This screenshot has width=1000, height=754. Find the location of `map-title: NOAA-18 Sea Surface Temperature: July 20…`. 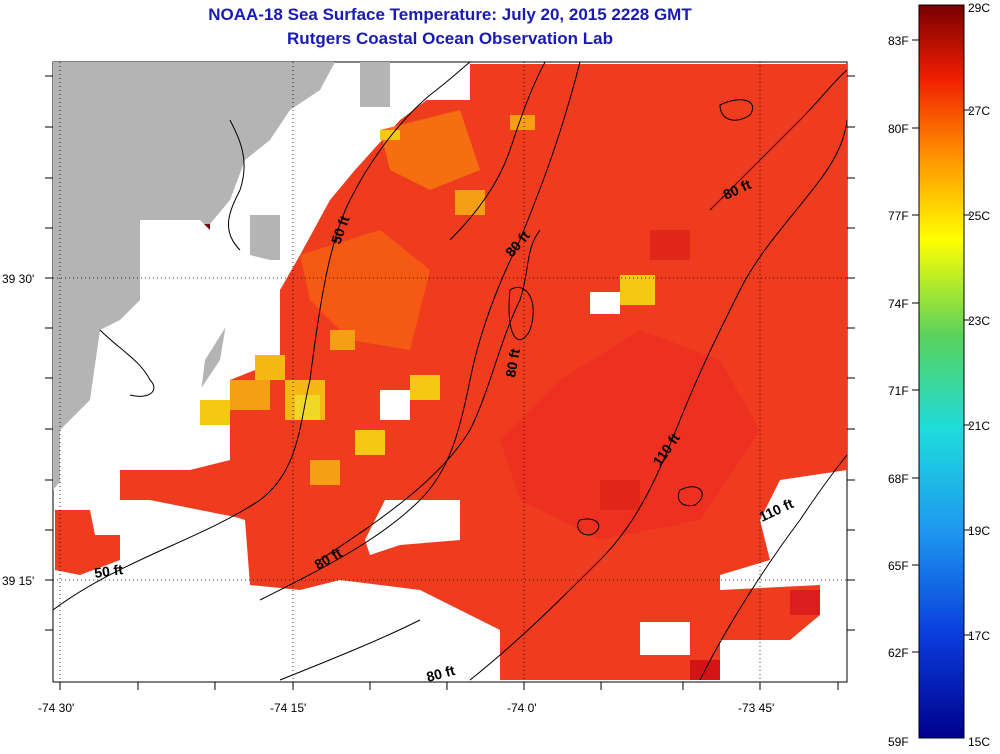

map-title: NOAA-18 Sea Surface Temperature: July 20… is located at coordinates (450, 14).